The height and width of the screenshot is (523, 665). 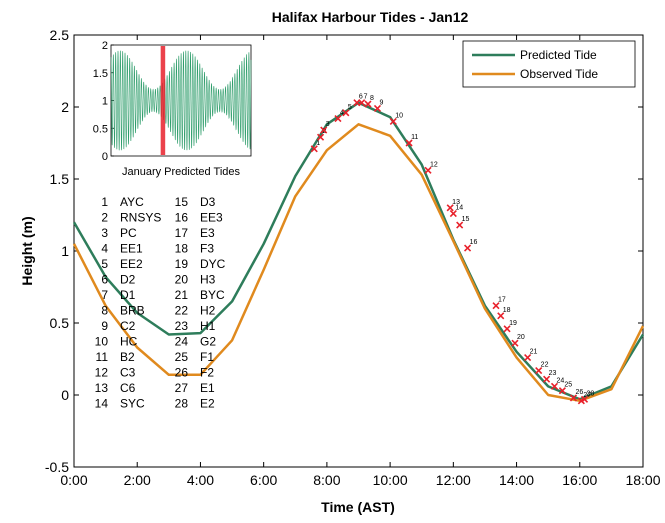 I want to click on station-number: 27, so click(x=182, y=388).